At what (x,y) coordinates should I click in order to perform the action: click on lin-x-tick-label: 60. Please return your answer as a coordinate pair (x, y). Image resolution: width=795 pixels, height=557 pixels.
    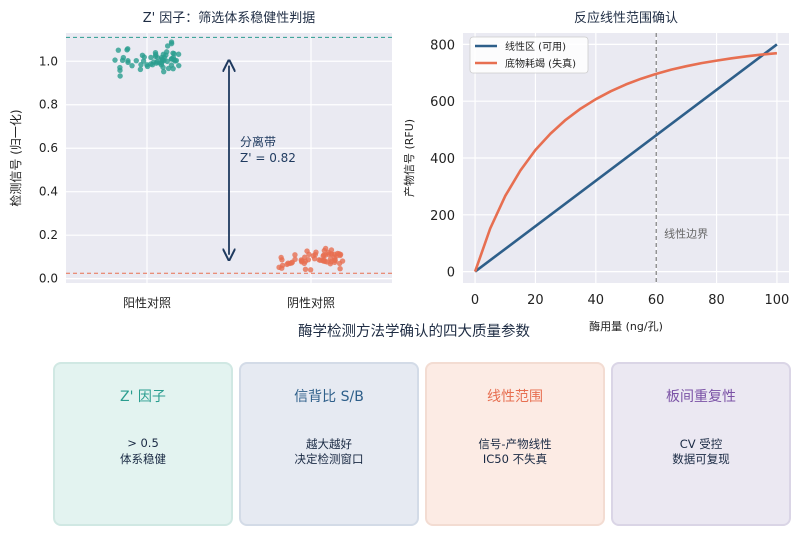
    Looking at the image, I should click on (656, 300).